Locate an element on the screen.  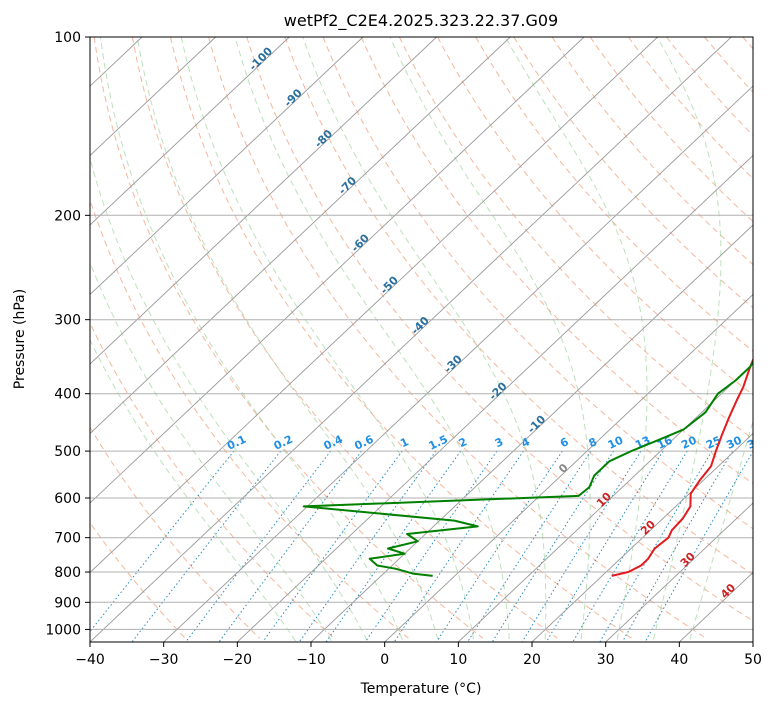
chart-title: wetPf2_C2E4.2025.323.22.37.G09 is located at coordinates (421, 21).